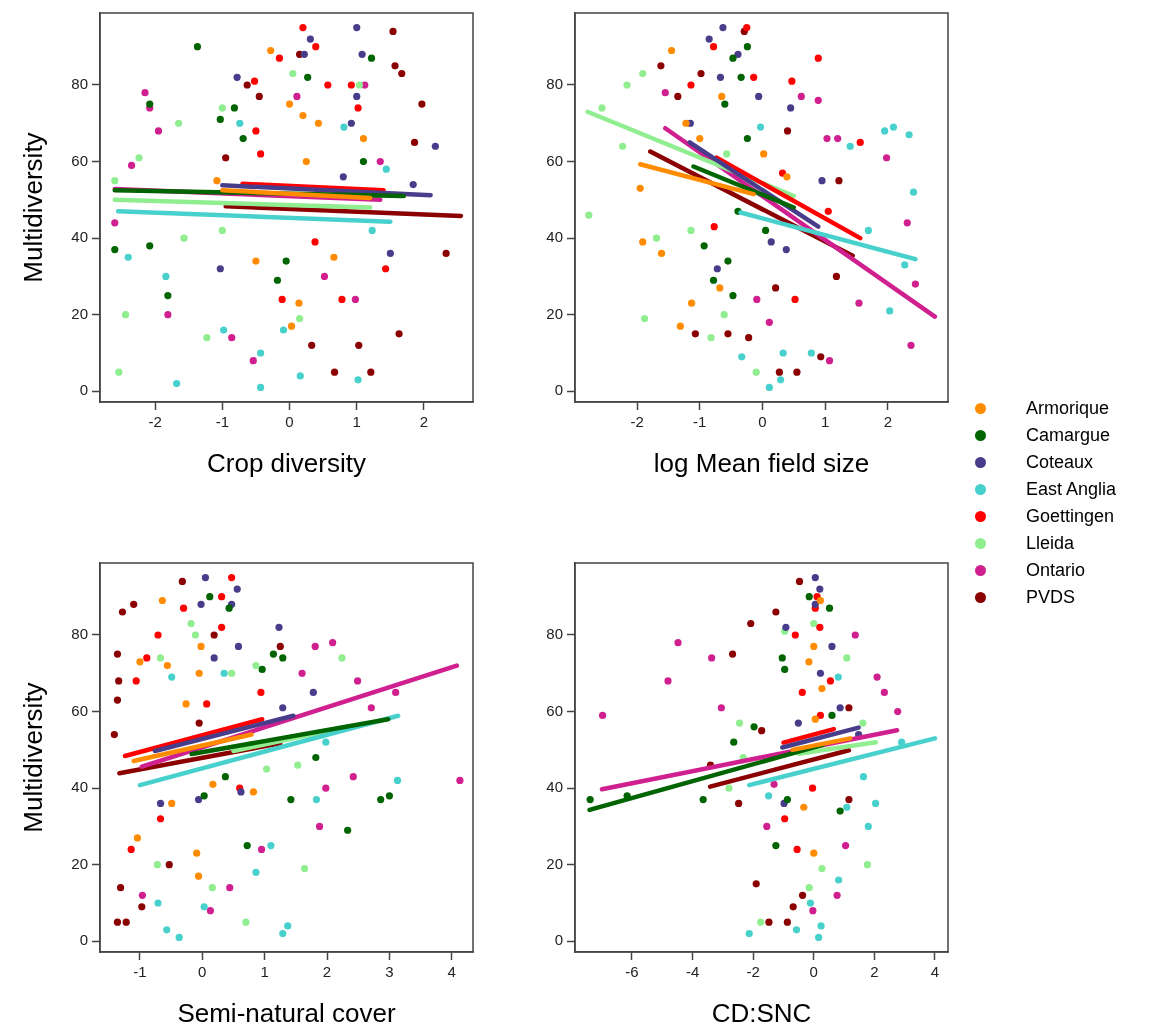  I want to click on legend-label: Goettingen, so click(1070, 516).